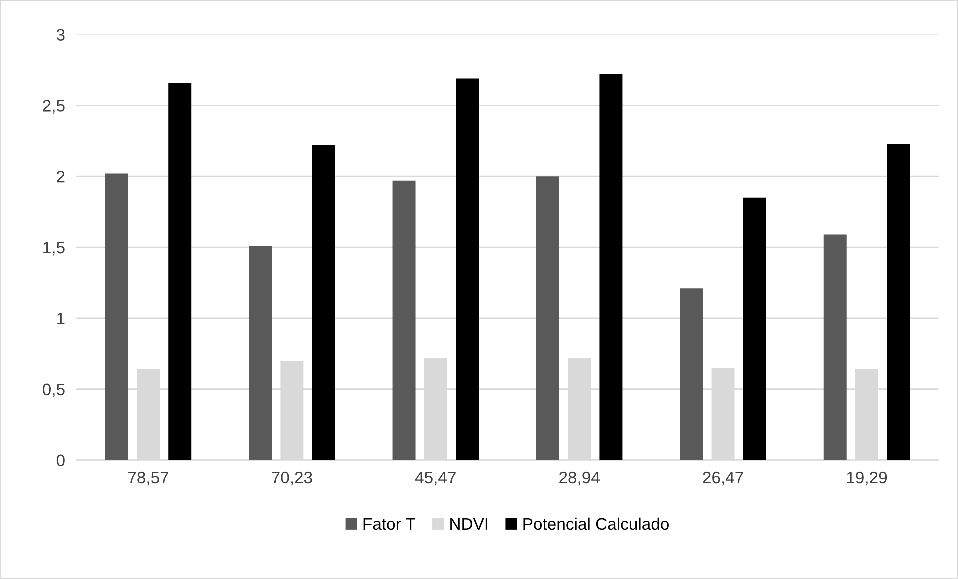 The width and height of the screenshot is (958, 579). Describe the element at coordinates (580, 479) in the screenshot. I see `x-tick-label: 28,94` at that location.